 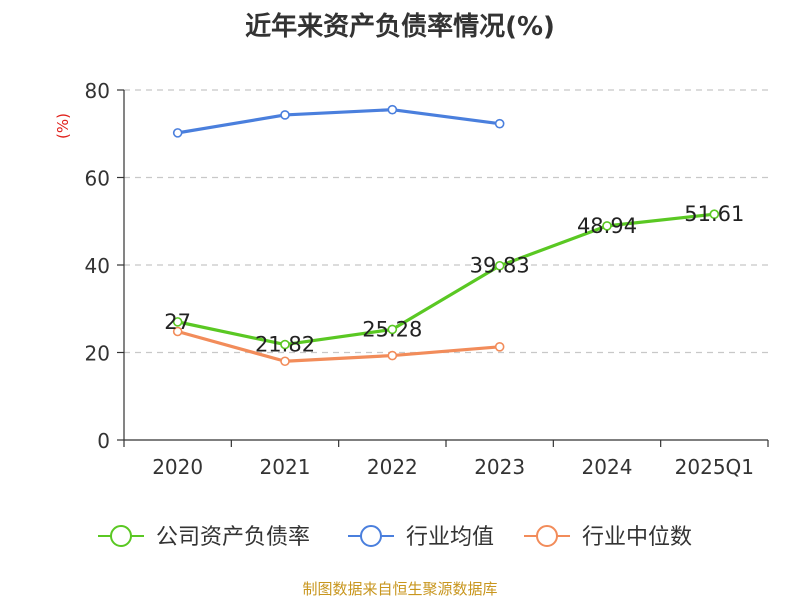 I want to click on data-label: 48.94, so click(x=607, y=226).